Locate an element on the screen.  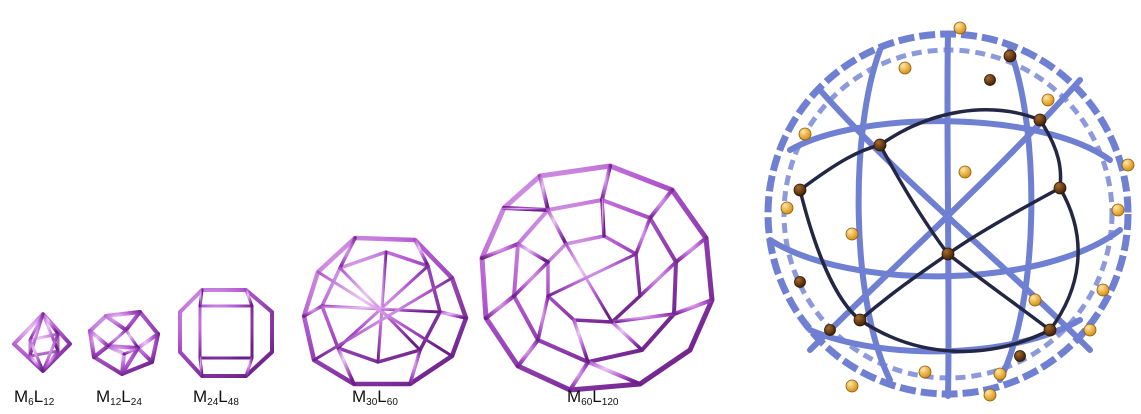
label-m12l24: M12L24 is located at coordinates (119, 397).